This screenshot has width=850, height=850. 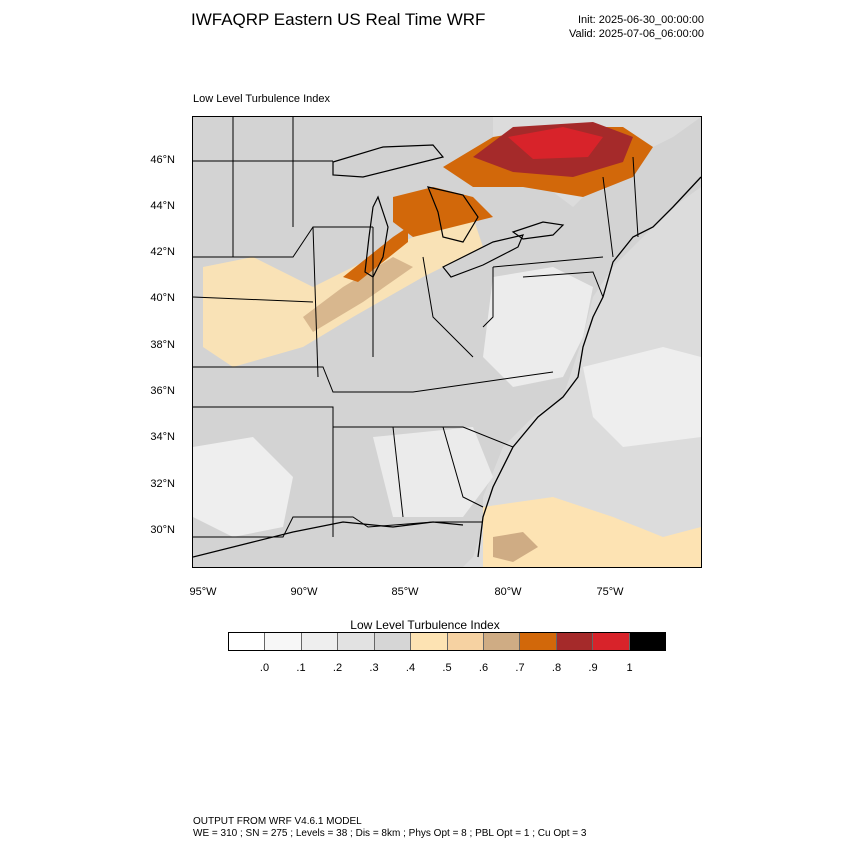 What do you see at coordinates (261, 99) in the screenshot?
I see `panel-title: Low Level Turbulence Index` at bounding box center [261, 99].